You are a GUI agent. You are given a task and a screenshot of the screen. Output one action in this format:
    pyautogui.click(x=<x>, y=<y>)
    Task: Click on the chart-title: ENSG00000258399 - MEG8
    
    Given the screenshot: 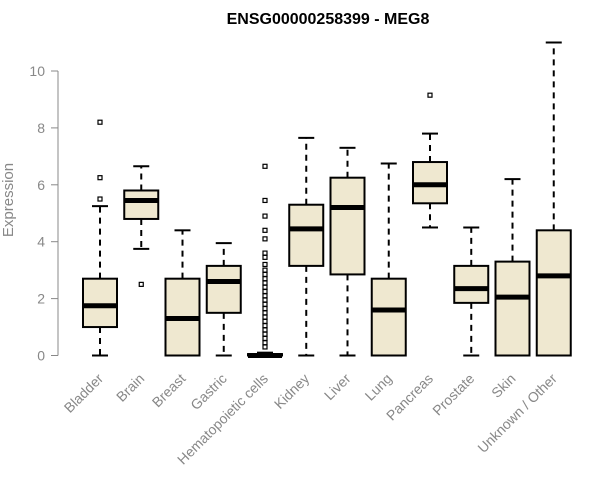 What is the action you would take?
    pyautogui.click(x=328, y=19)
    